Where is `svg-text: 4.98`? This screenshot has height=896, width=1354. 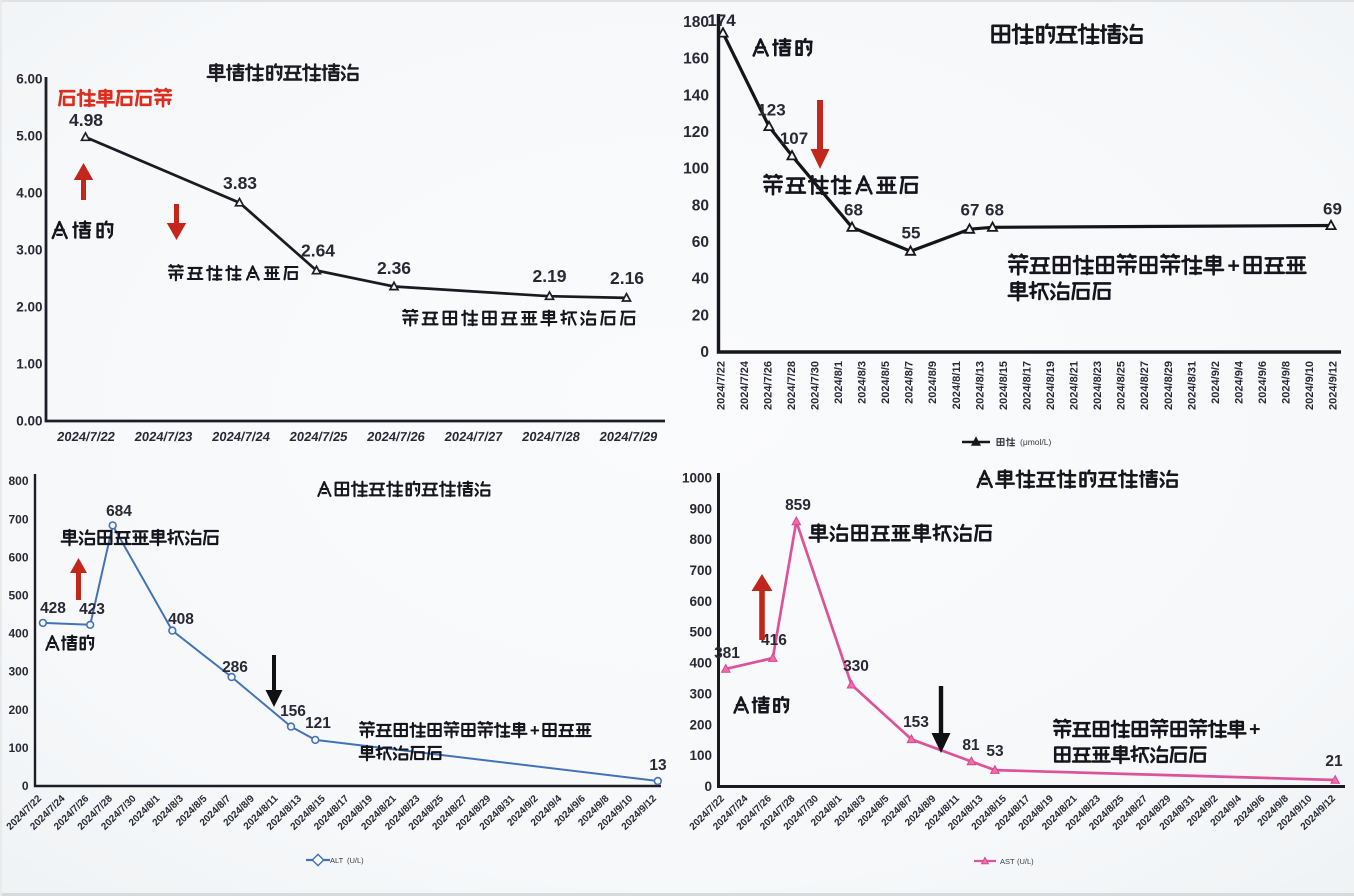
svg-text: 4.98 is located at coordinates (86, 120).